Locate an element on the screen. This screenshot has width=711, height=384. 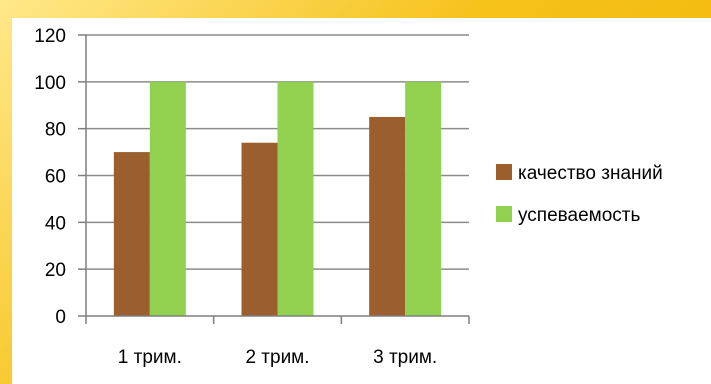
y-tick-label: 40 is located at coordinates (55, 223).